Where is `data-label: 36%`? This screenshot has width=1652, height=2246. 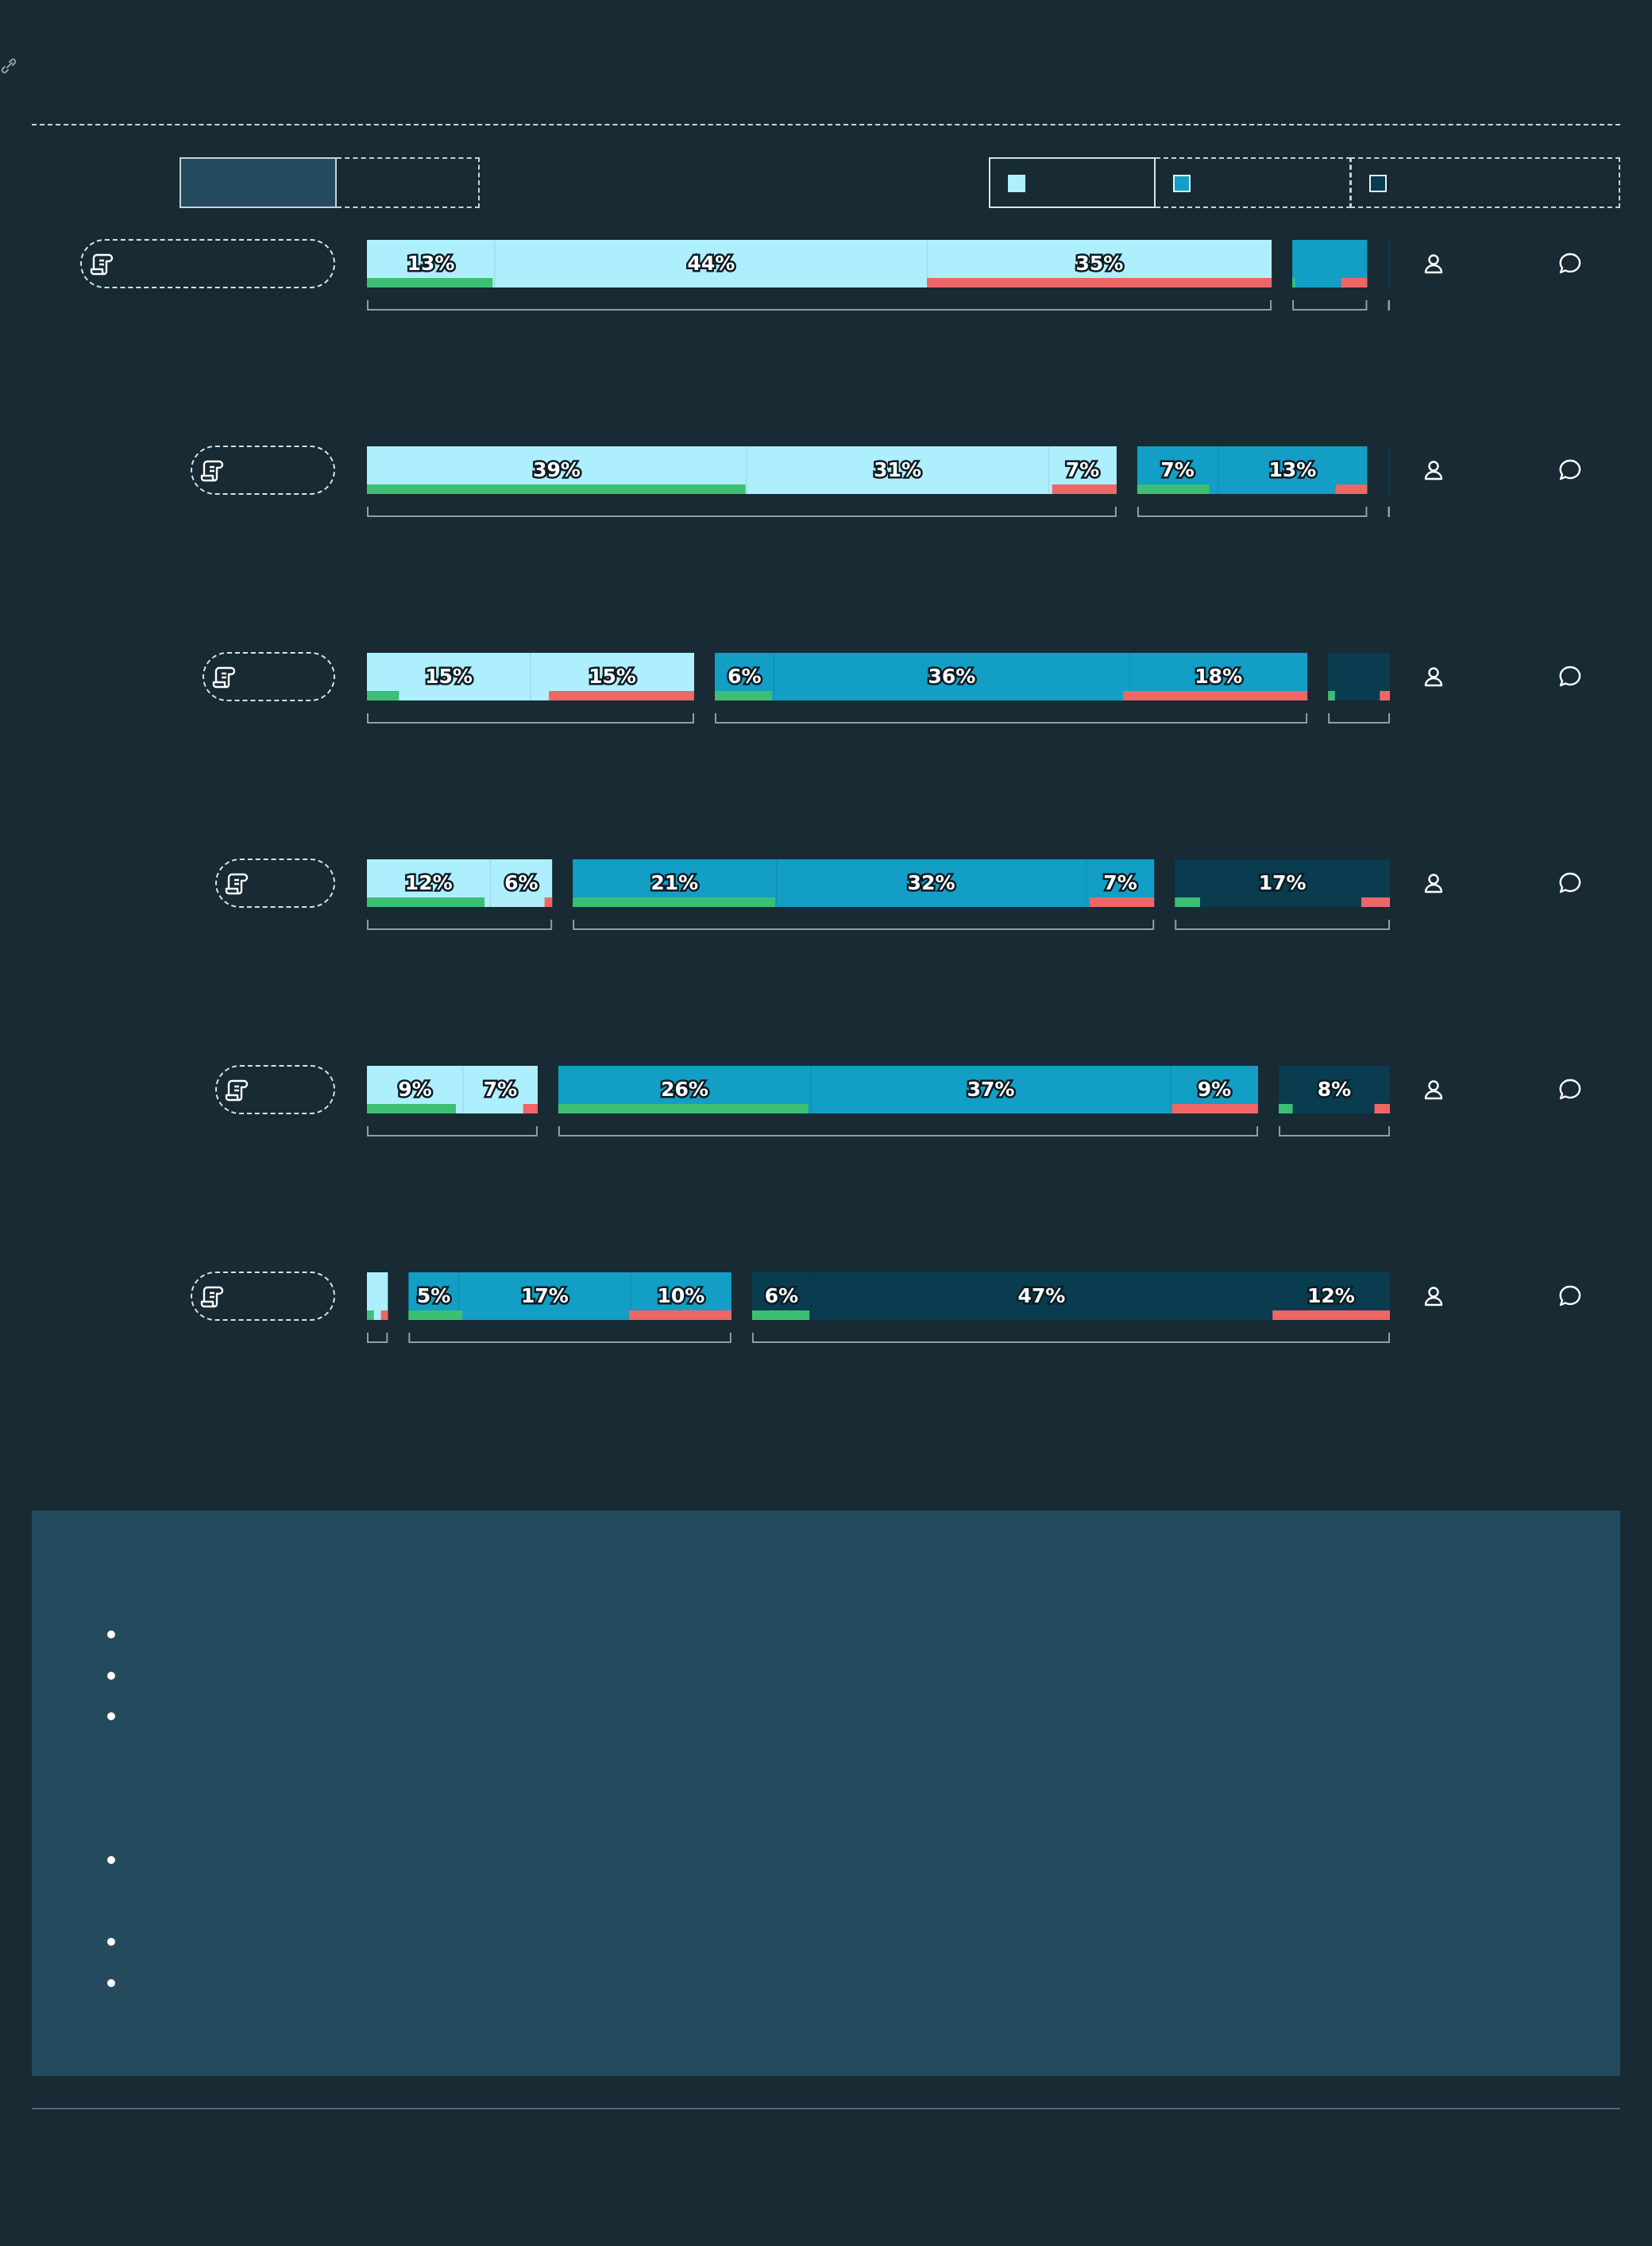 data-label: 36% is located at coordinates (952, 677).